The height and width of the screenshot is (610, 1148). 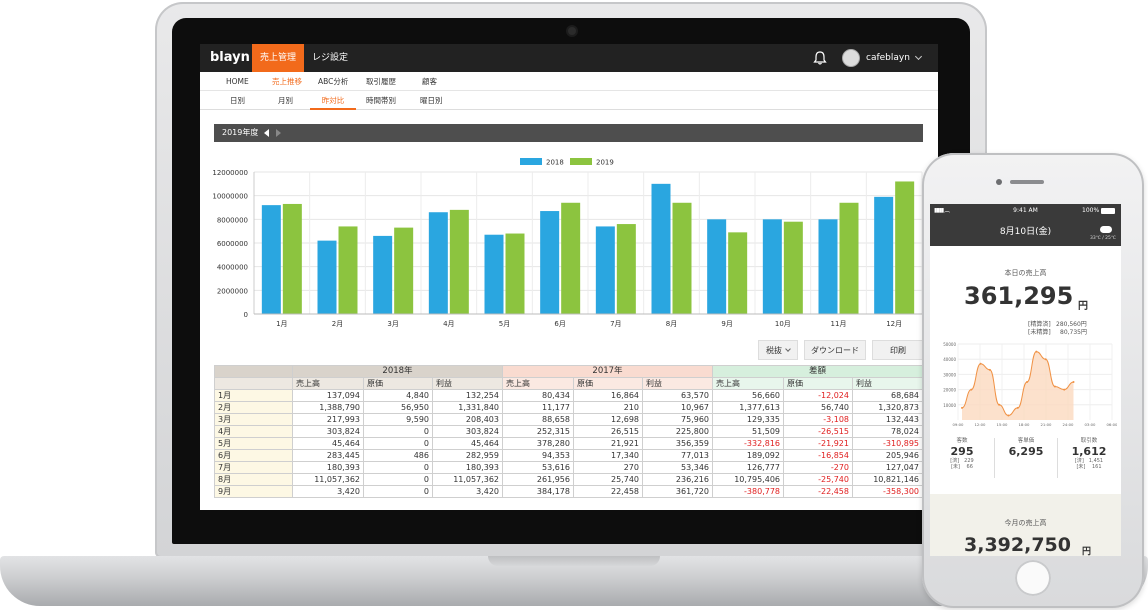 What do you see at coordinates (818, 491) in the screenshot?
I see `table-cell: -22,458` at bounding box center [818, 491].